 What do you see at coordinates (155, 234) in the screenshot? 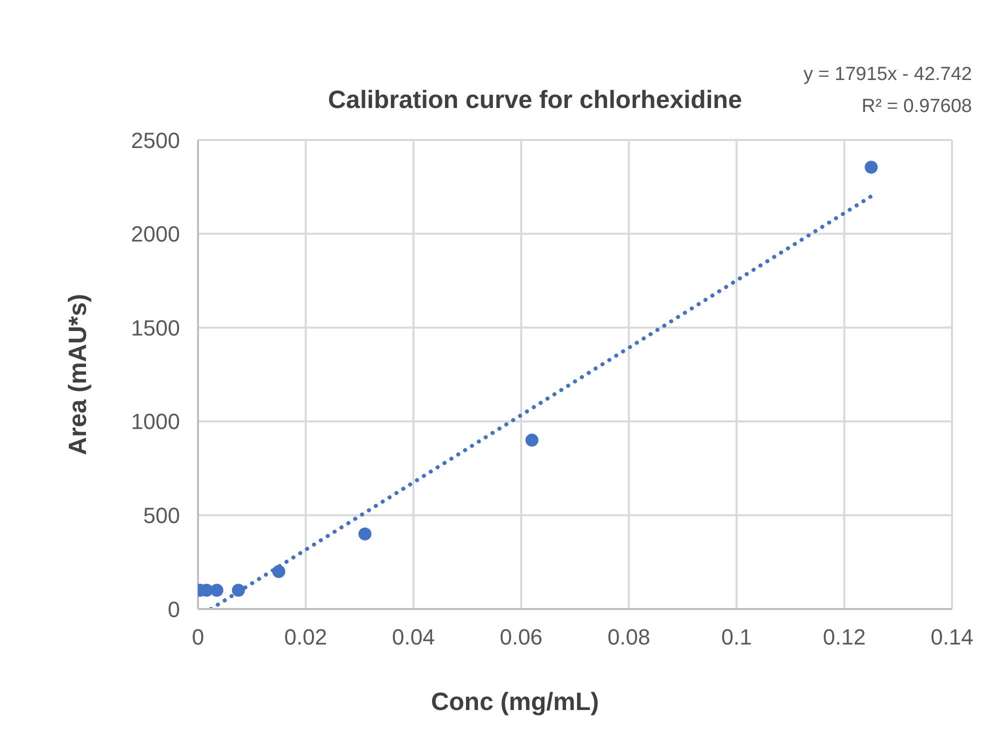
I see `y-tick-label: 2000` at bounding box center [155, 234].